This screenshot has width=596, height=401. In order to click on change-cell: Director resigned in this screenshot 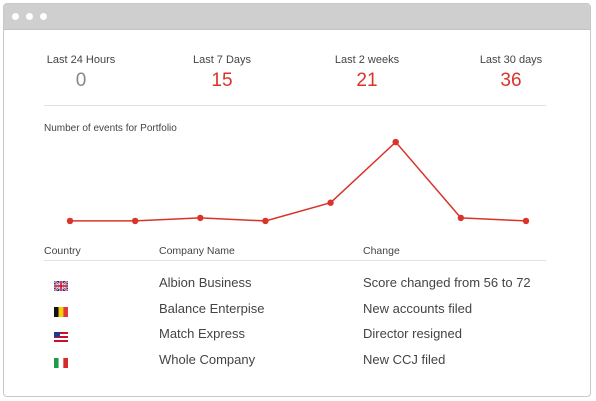, I will do `click(412, 333)`.